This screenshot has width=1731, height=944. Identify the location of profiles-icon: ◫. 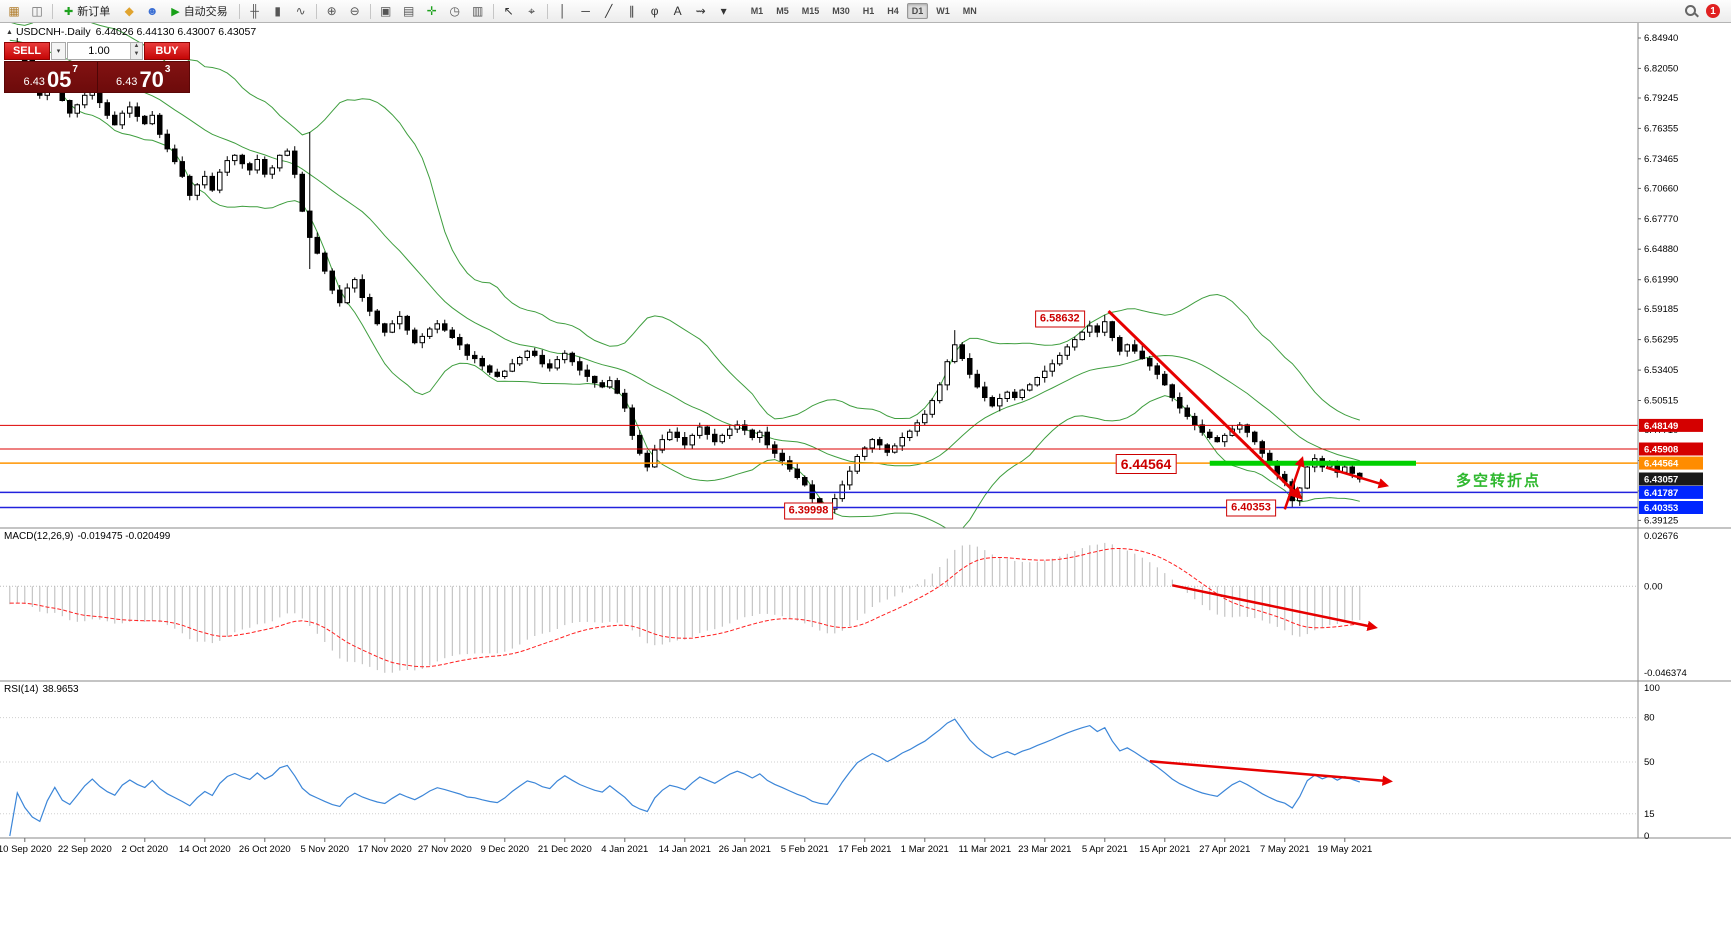
(37, 11).